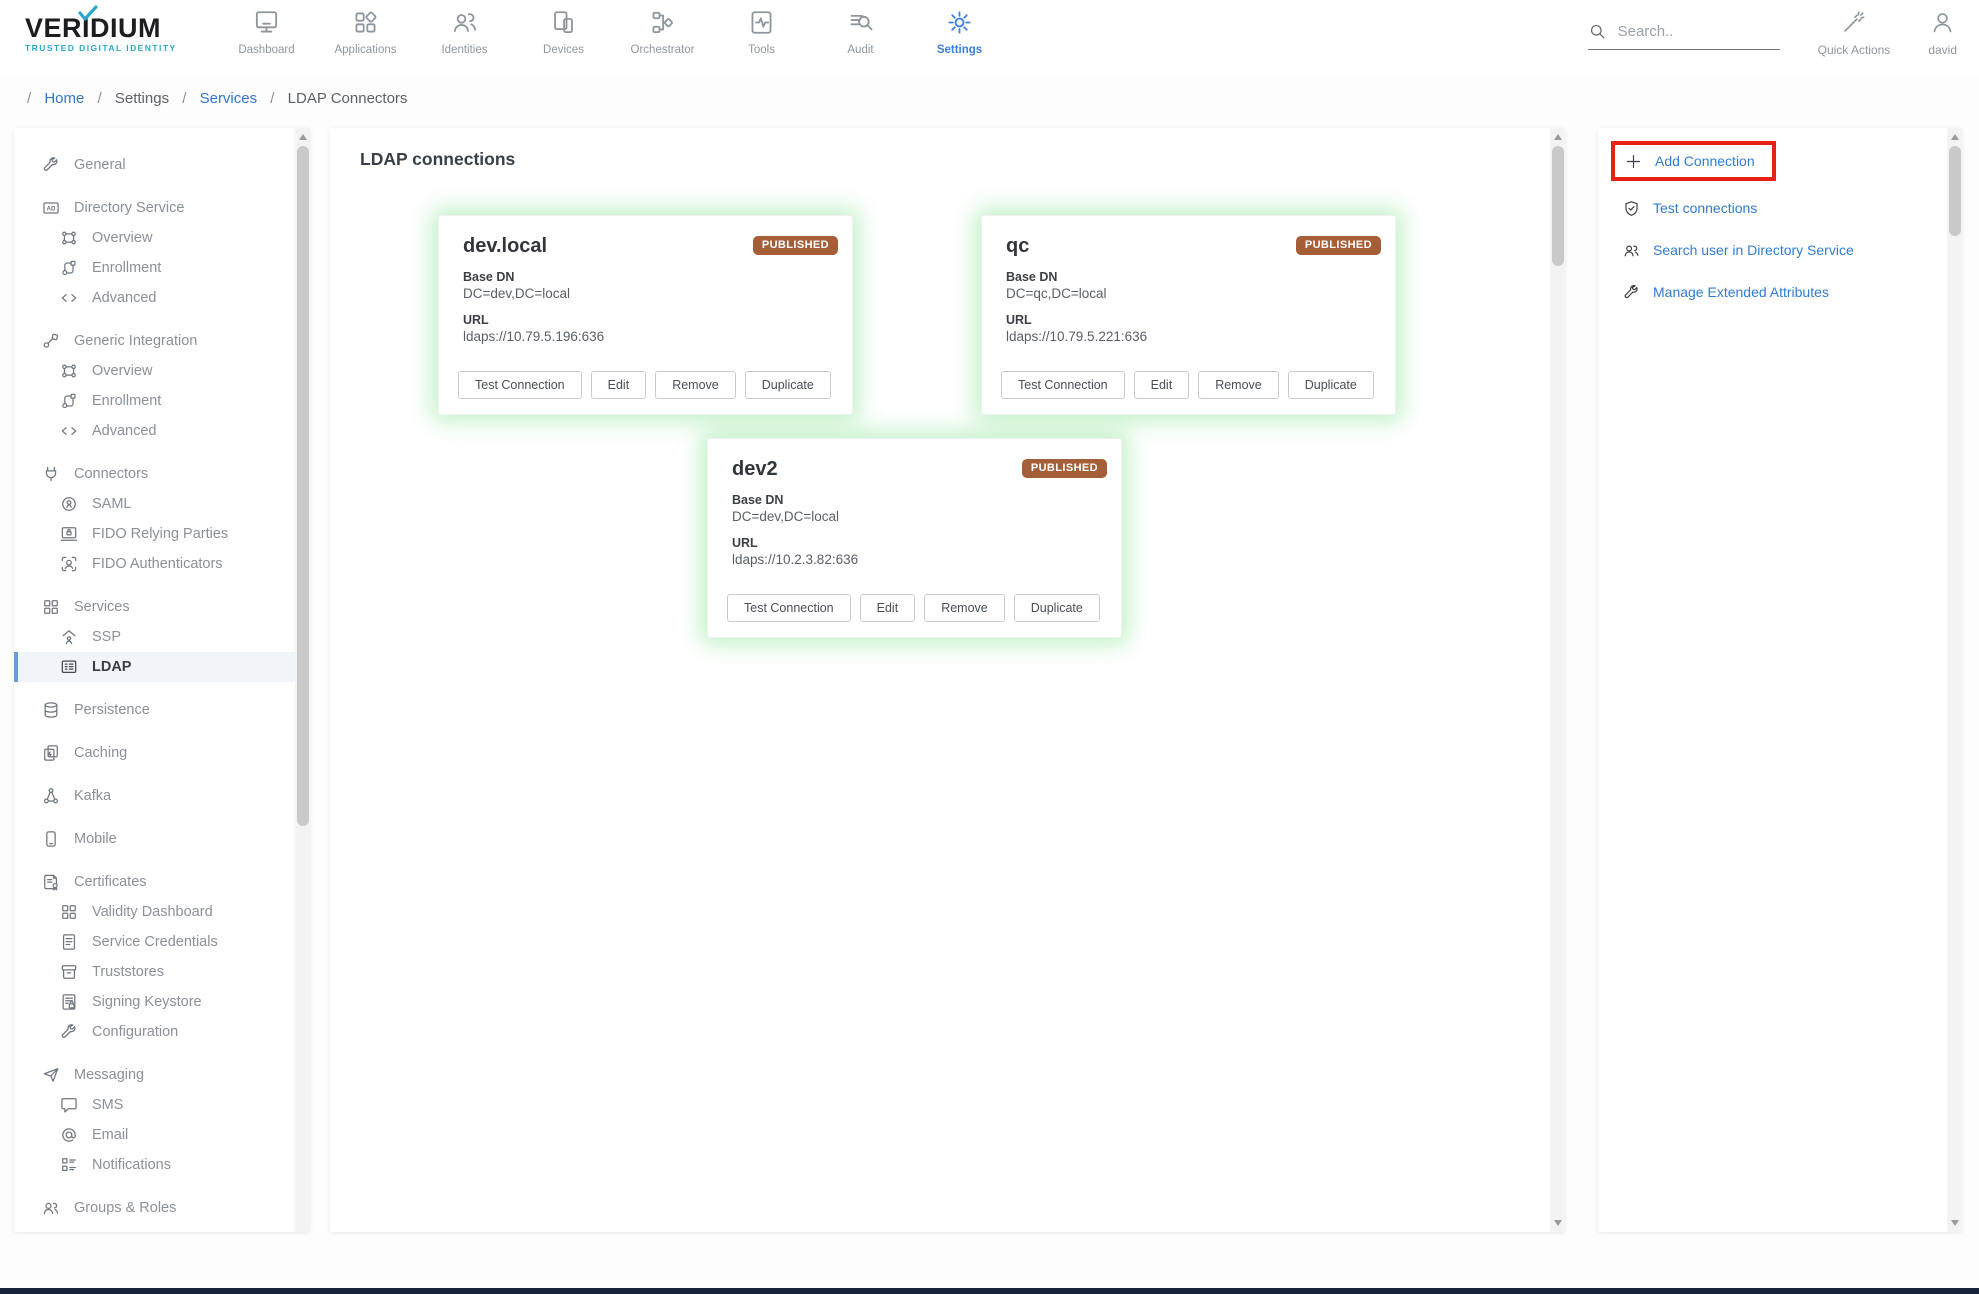  What do you see at coordinates (154, 1075) in the screenshot?
I see `sidebar-item: Messaging` at bounding box center [154, 1075].